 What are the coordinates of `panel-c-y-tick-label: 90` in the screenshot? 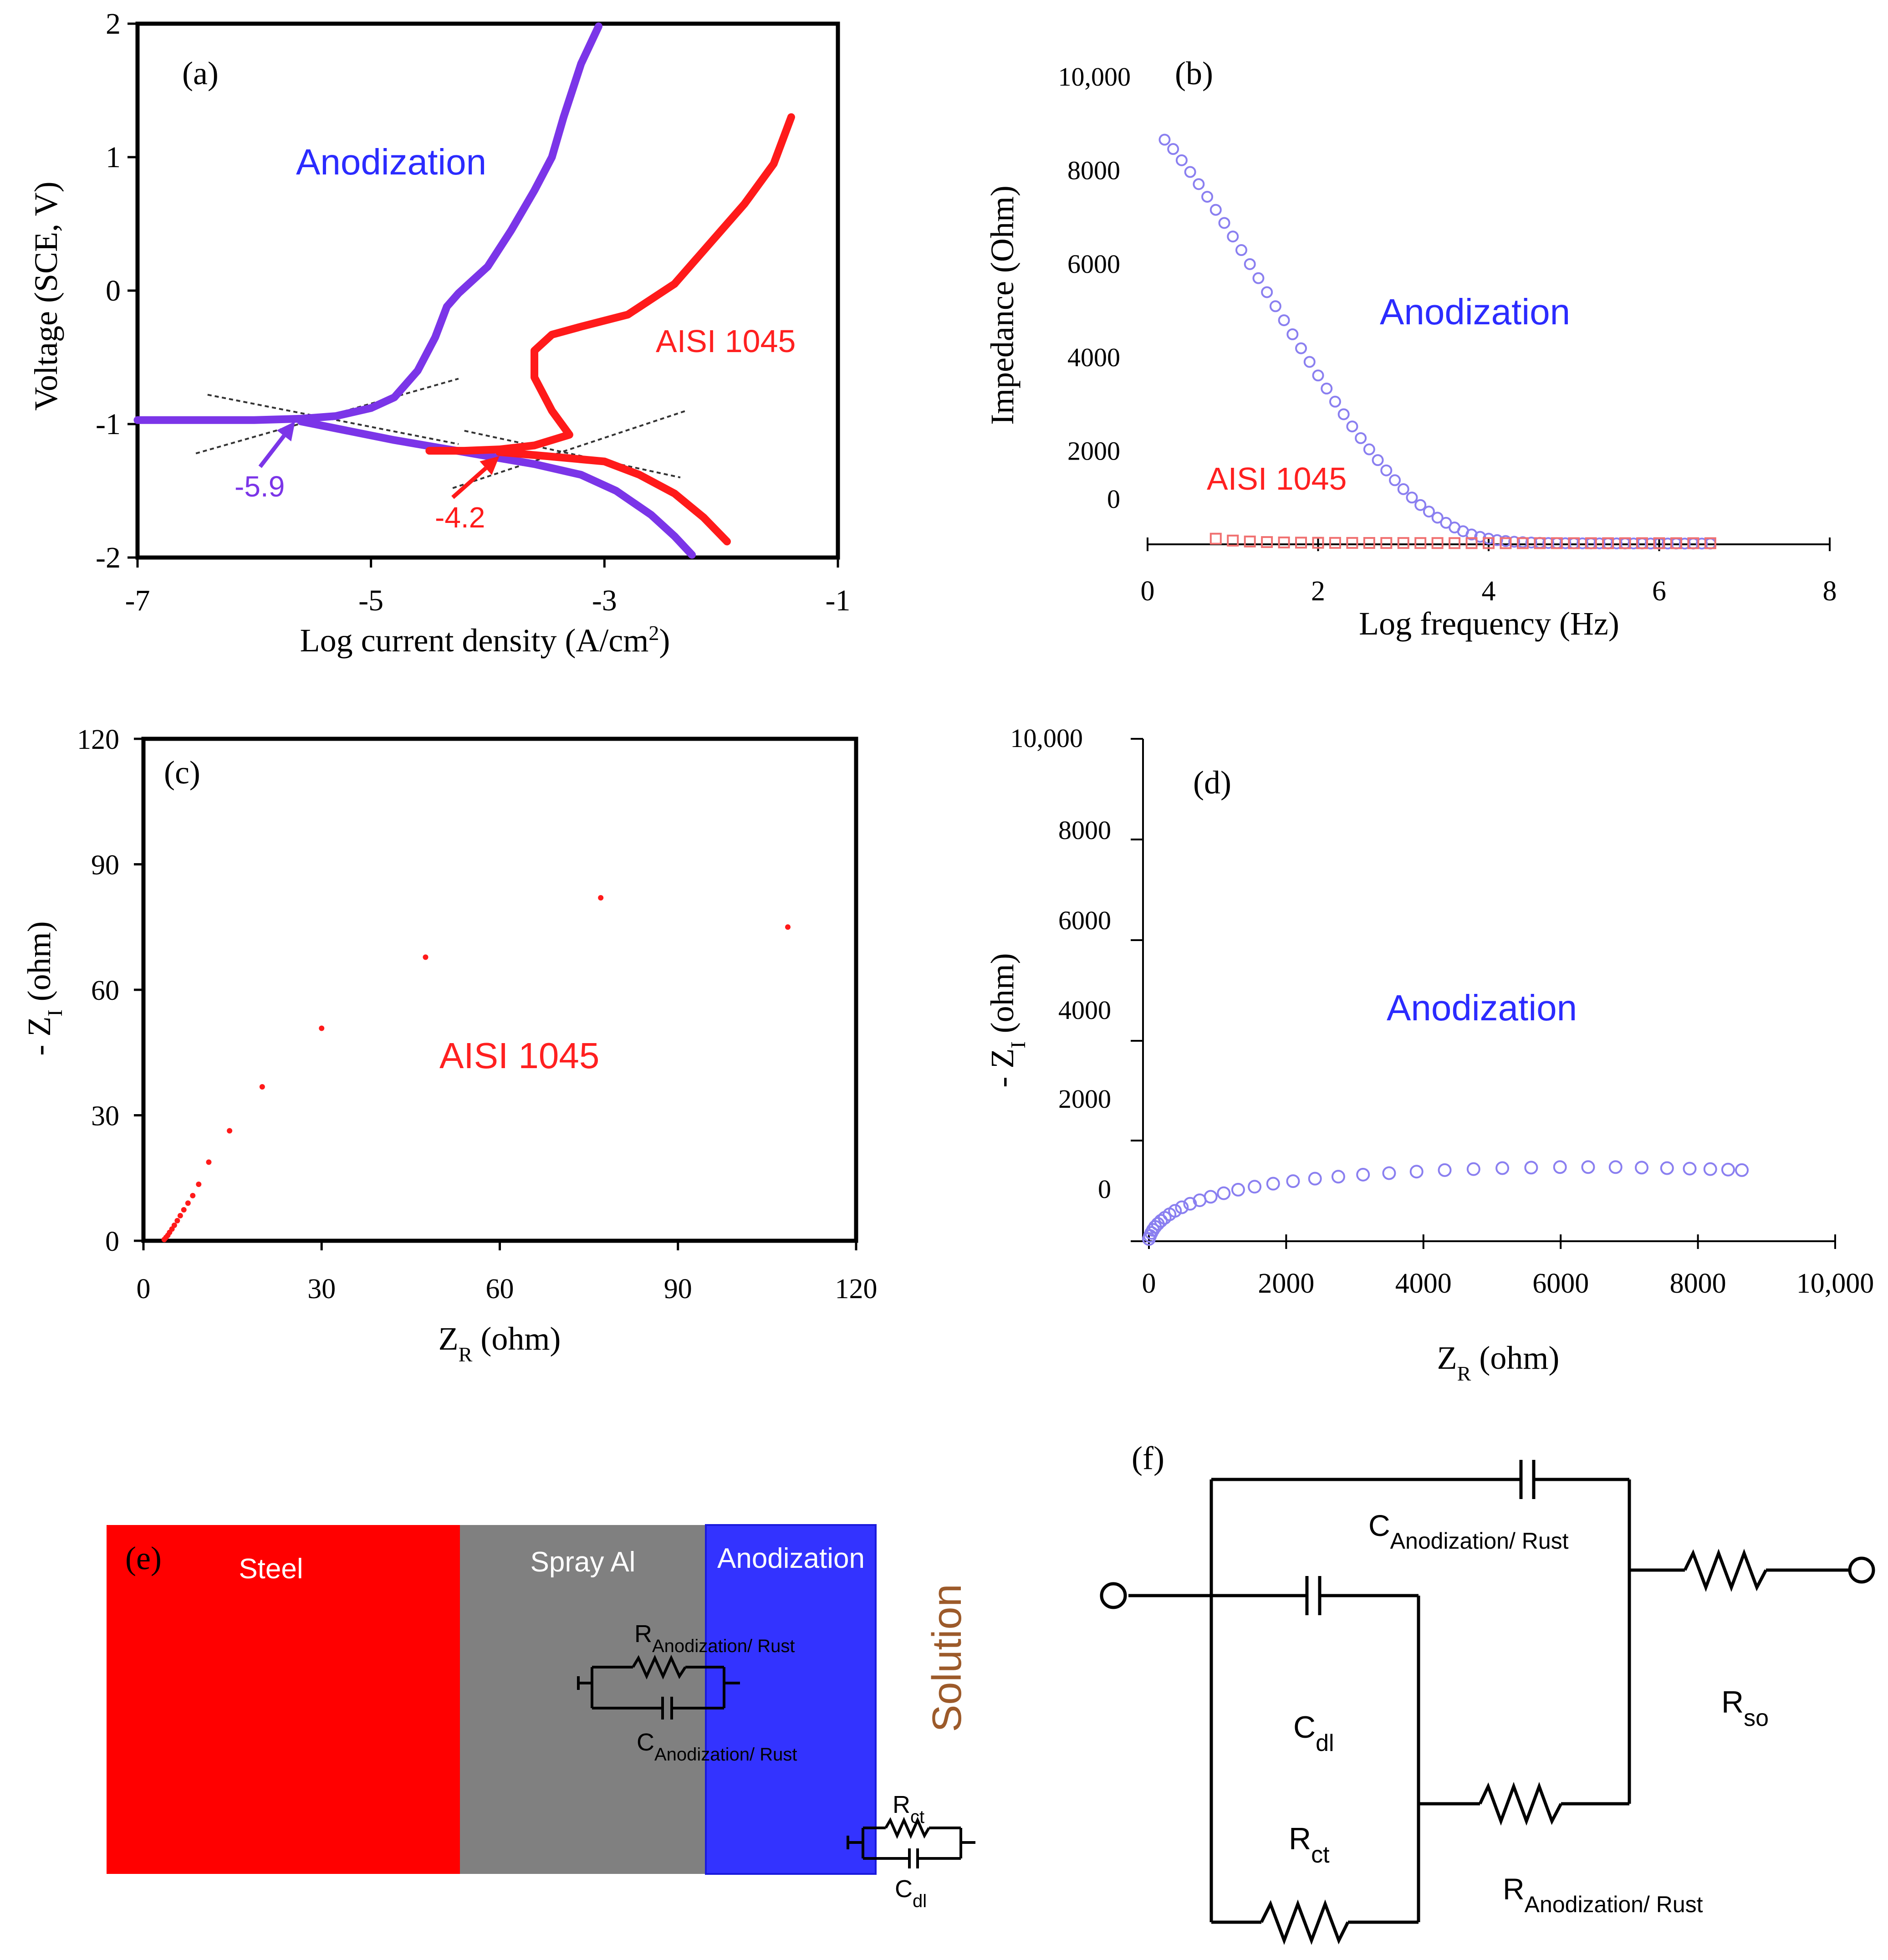 It's located at (105, 866).